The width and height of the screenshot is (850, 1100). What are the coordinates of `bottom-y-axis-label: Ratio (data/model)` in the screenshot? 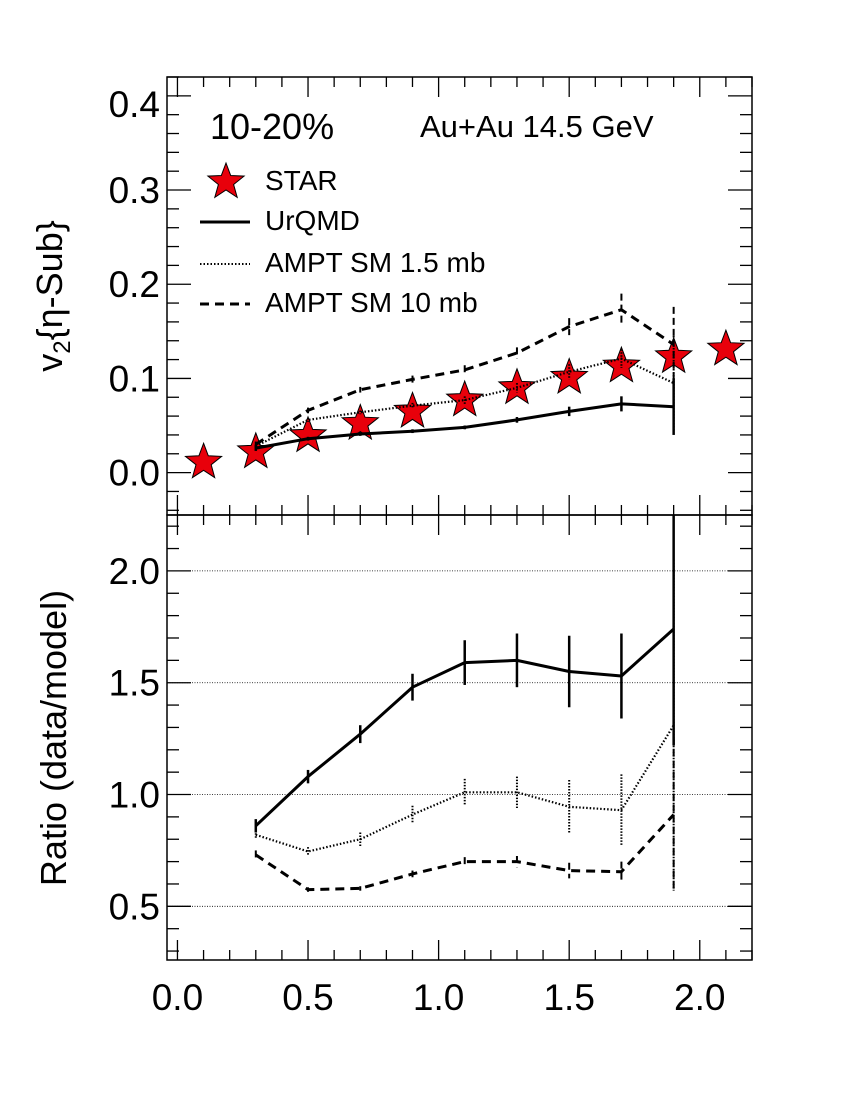 It's located at (53, 738).